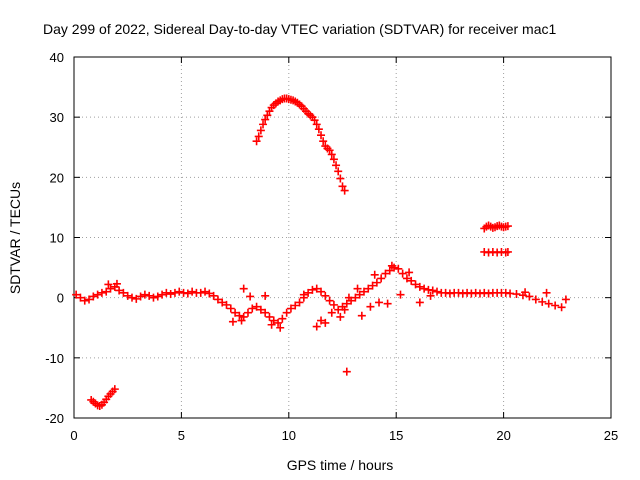 The image size is (640, 480). What do you see at coordinates (396, 435) in the screenshot?
I see `x-tick-label: 15` at bounding box center [396, 435].